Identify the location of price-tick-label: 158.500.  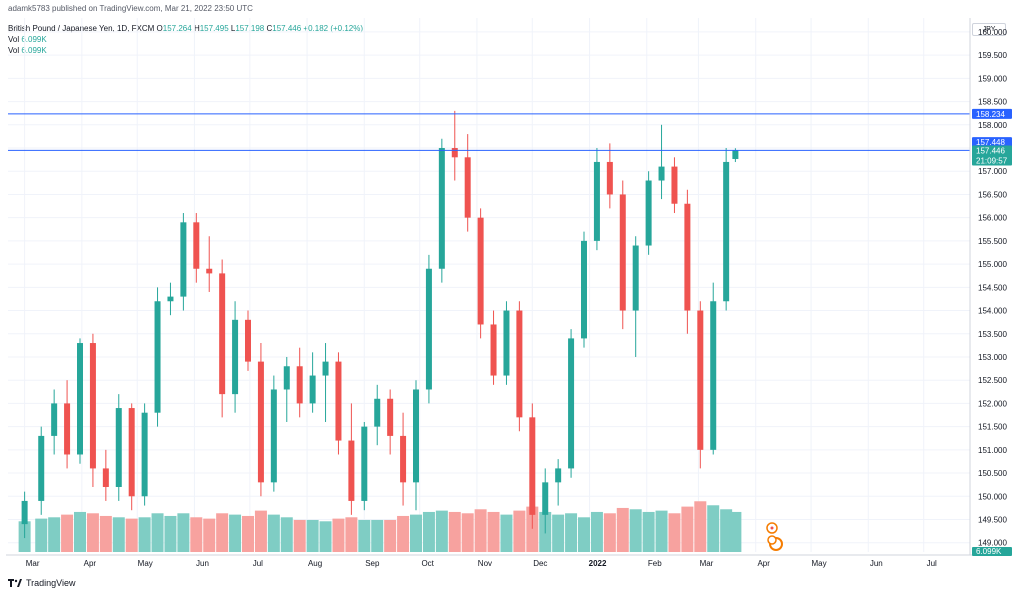
(992, 102).